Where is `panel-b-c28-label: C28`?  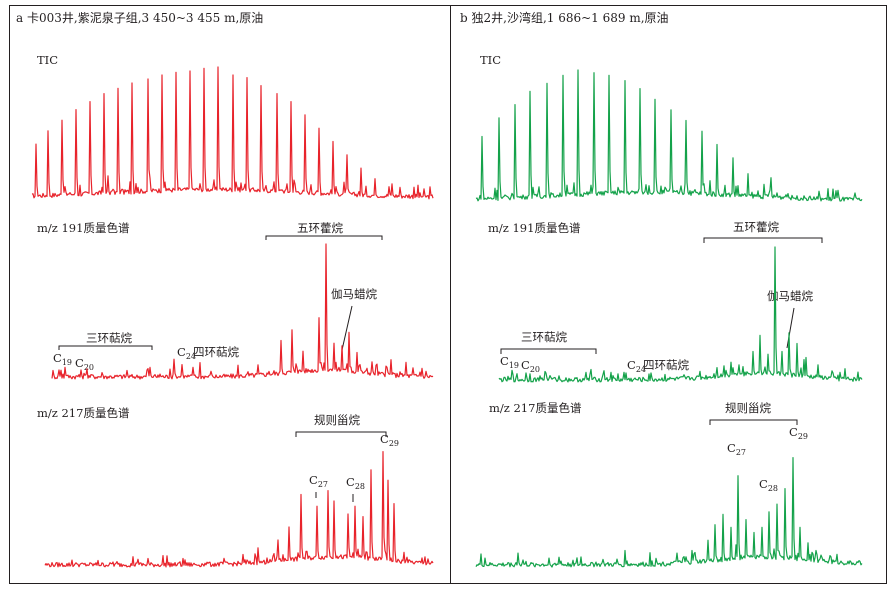
panel-b-c28-label: C28 is located at coordinates (768, 485).